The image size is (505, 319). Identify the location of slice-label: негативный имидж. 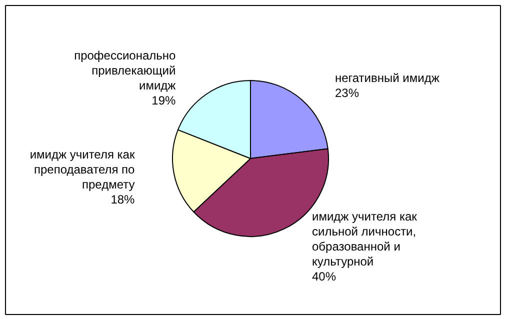
(387, 77).